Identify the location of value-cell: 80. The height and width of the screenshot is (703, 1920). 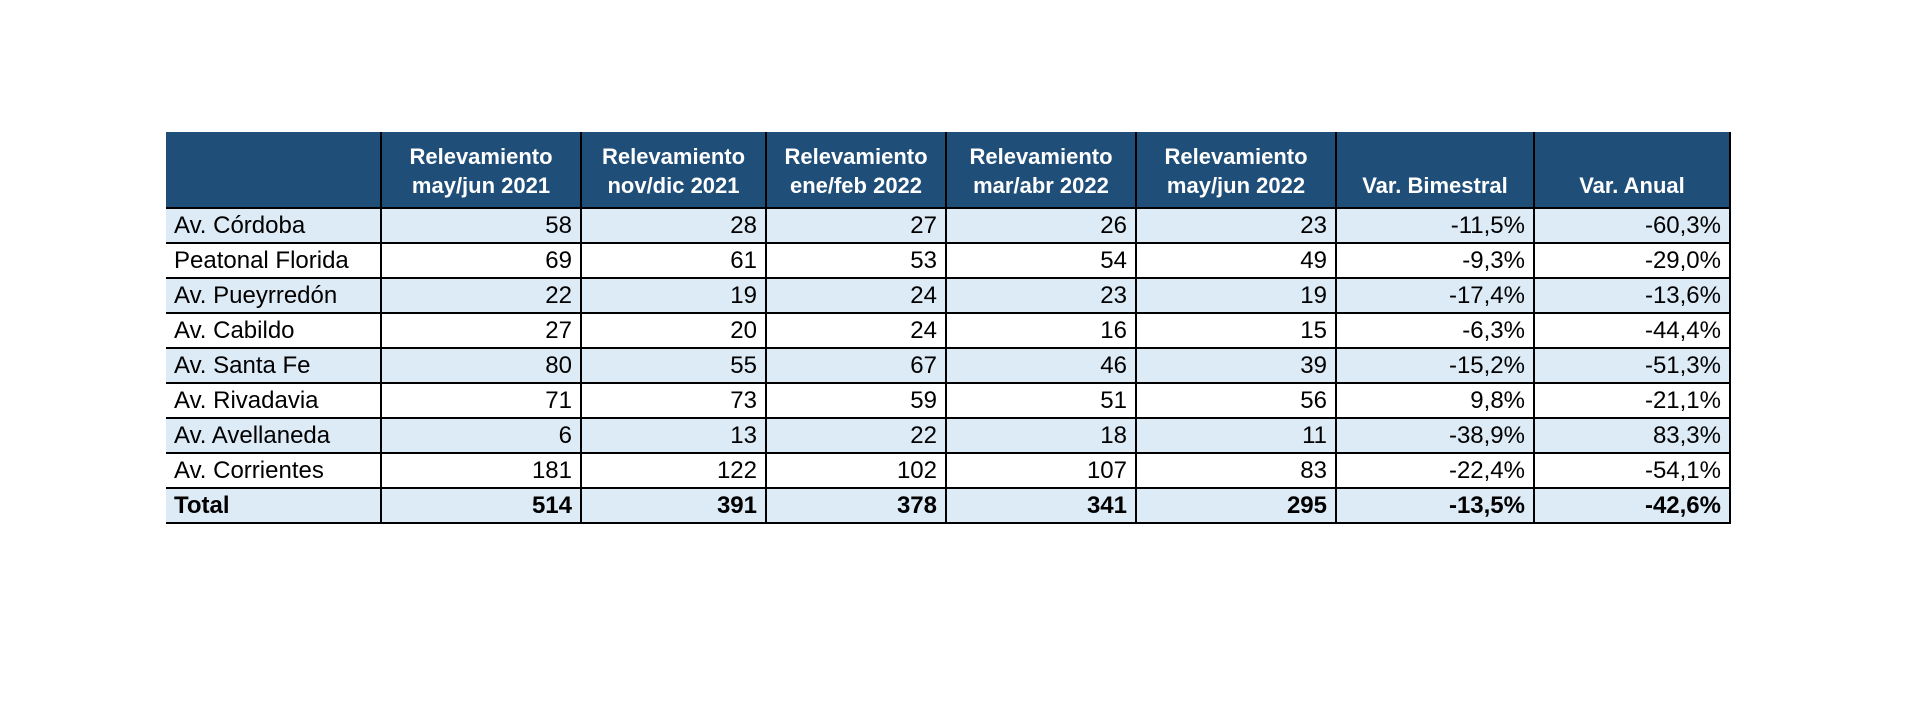
(481, 365).